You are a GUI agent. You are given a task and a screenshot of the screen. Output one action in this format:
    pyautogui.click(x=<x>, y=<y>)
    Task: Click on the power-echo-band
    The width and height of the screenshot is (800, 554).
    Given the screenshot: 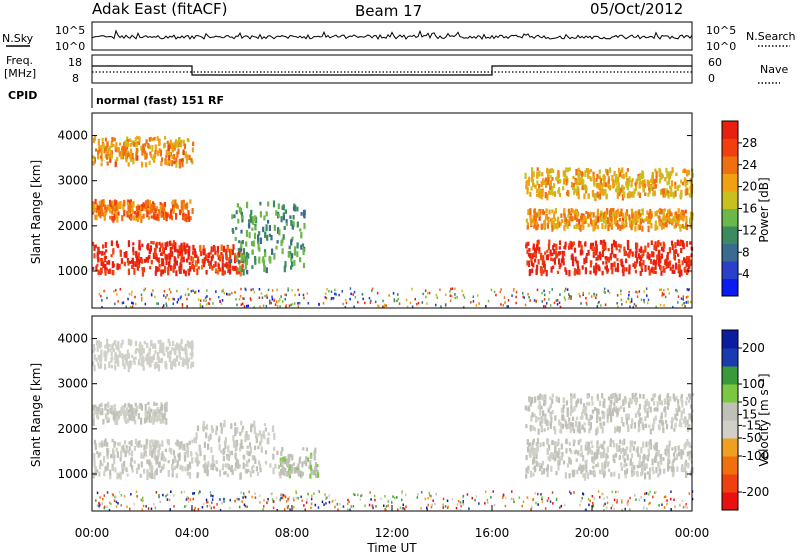 What is the action you would take?
    pyautogui.click(x=268, y=238)
    